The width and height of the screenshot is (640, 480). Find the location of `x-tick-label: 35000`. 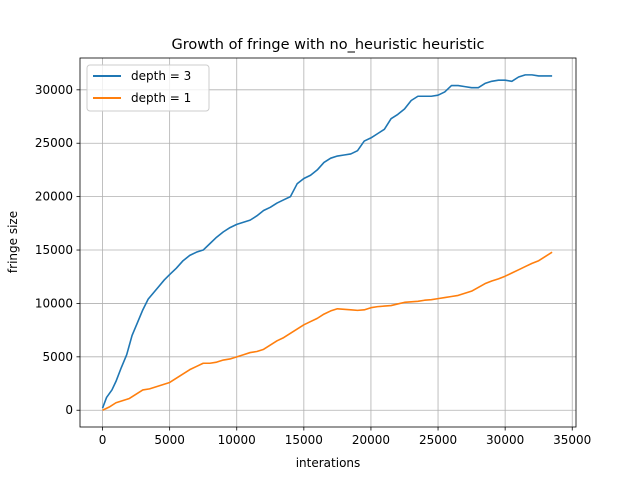

x-tick-label: 35000 is located at coordinates (572, 440).